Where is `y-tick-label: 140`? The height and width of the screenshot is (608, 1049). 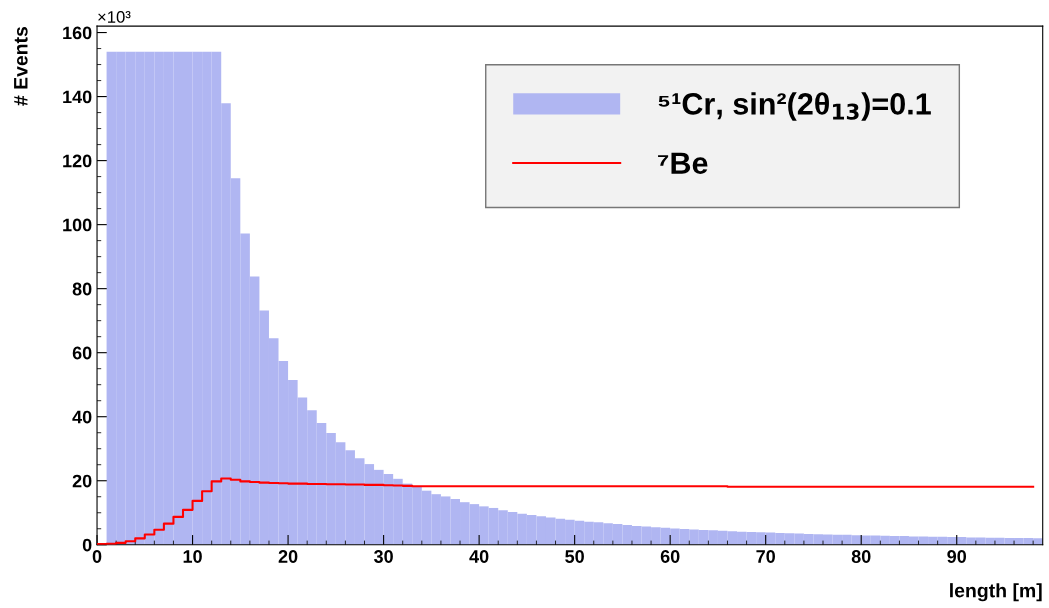 y-tick-label: 140 is located at coordinates (77, 97).